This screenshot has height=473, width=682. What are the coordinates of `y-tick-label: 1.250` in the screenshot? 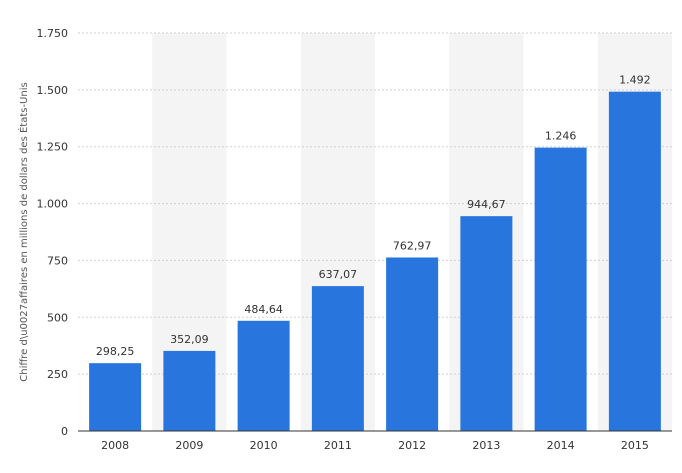 It's located at (53, 147).